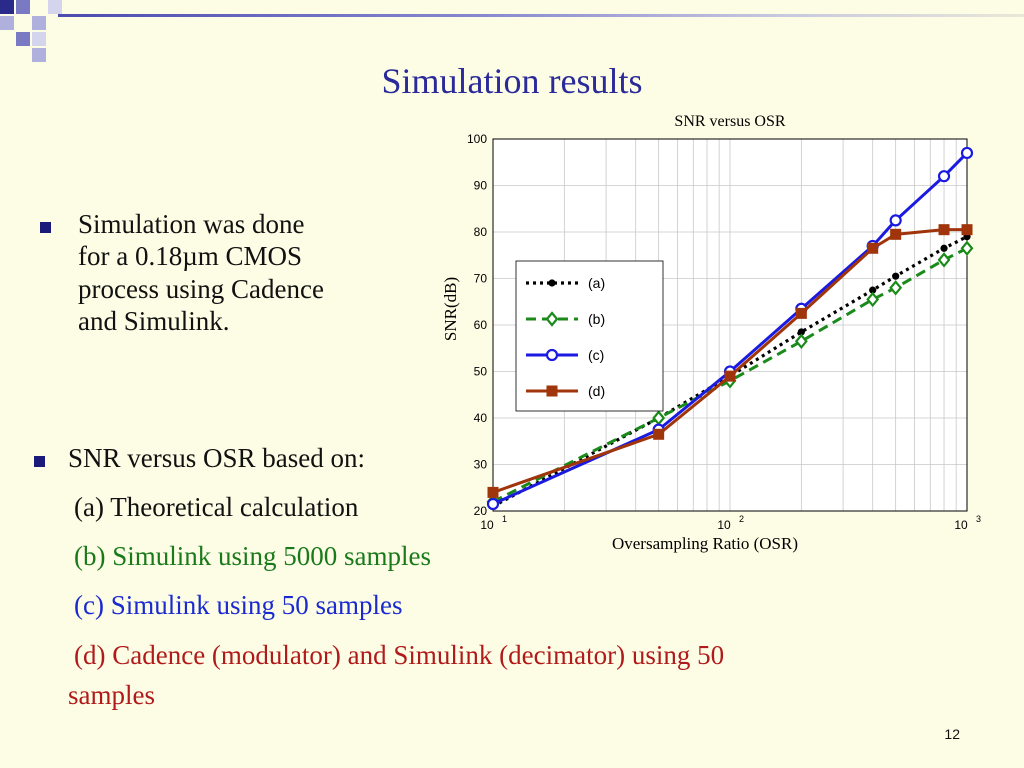 The height and width of the screenshot is (768, 1024). What do you see at coordinates (565, 391) in the screenshot?
I see `legend-entry: (d)` at bounding box center [565, 391].